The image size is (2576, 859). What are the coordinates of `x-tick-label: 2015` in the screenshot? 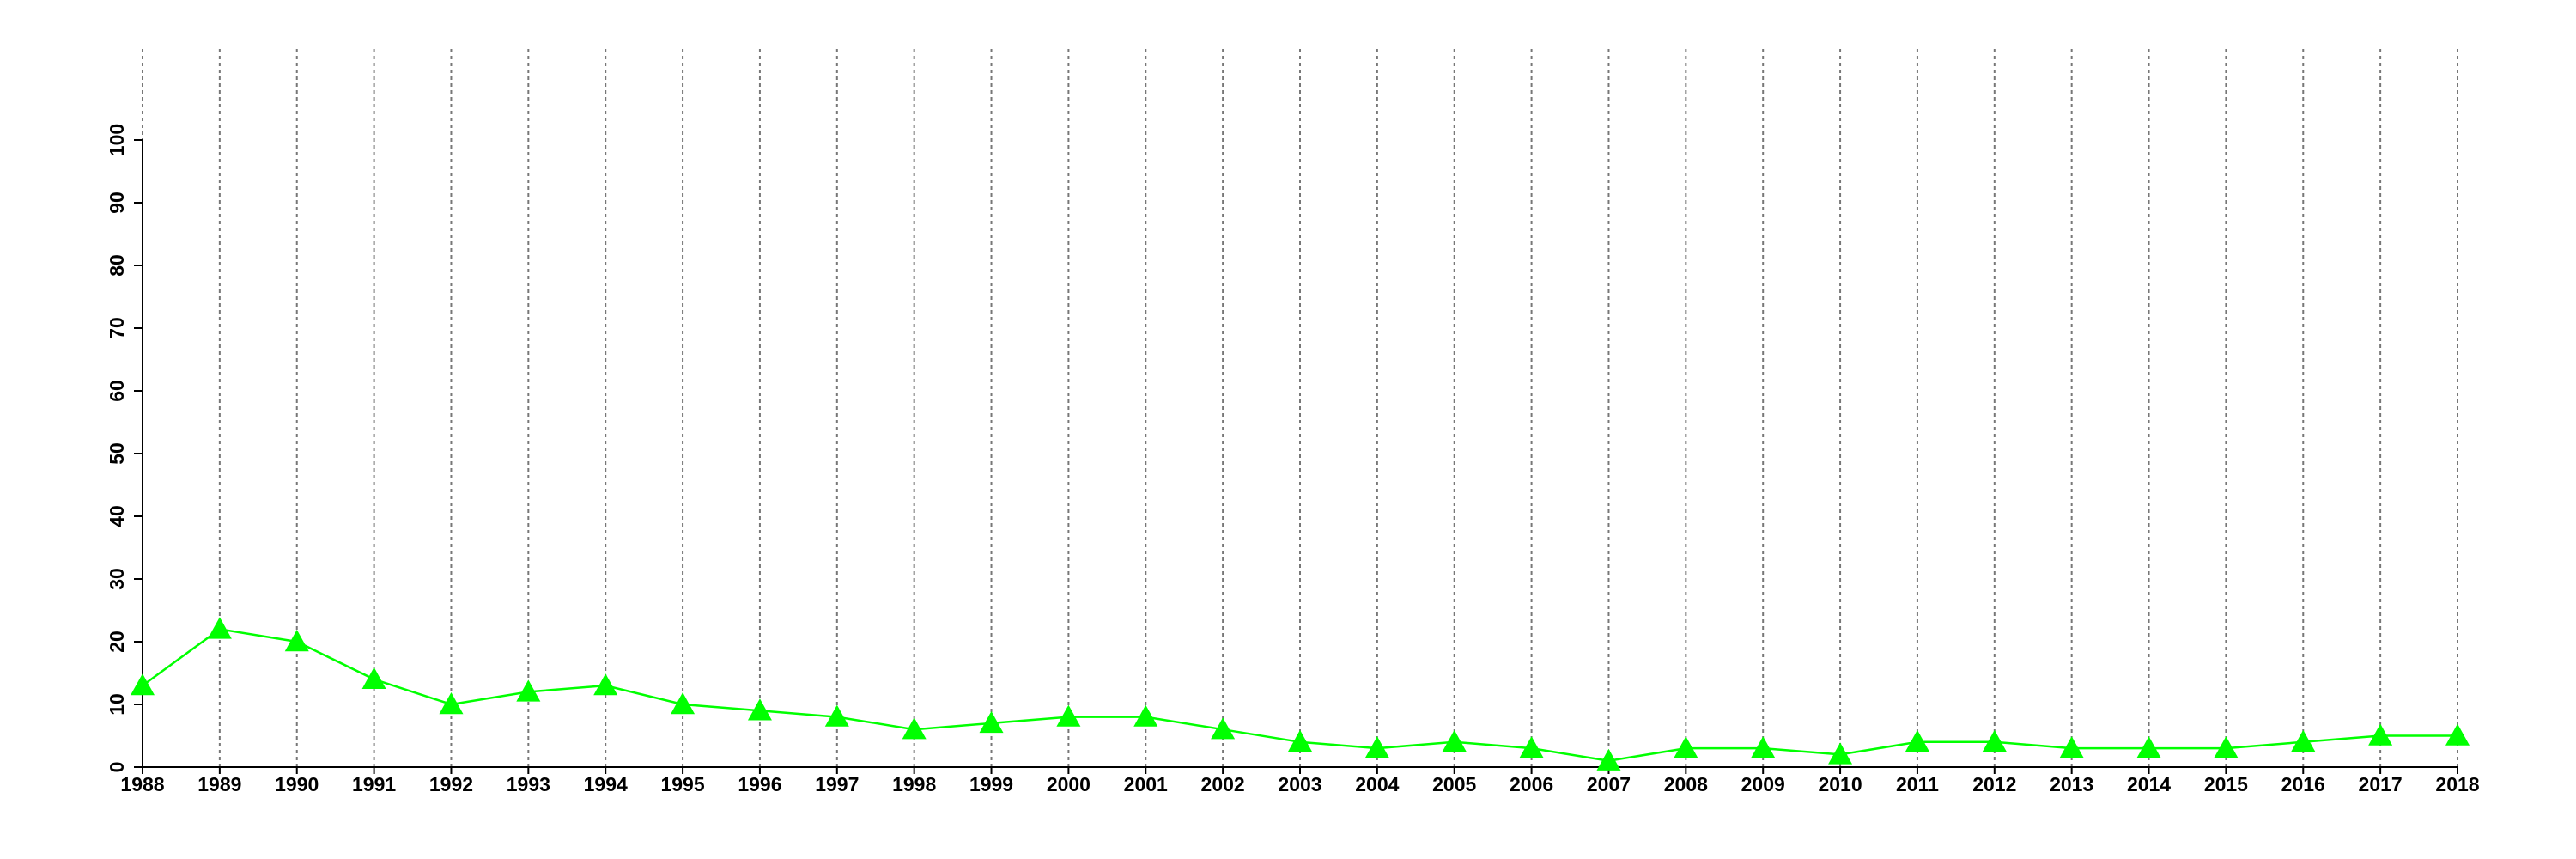 It's located at (2226, 784).